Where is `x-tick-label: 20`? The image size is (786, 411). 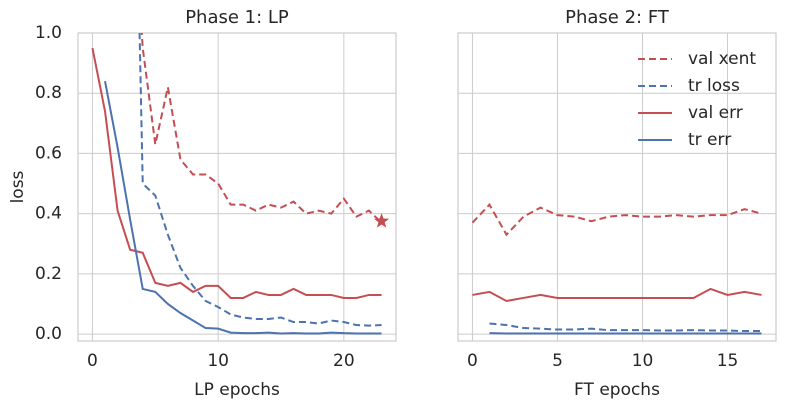
x-tick-label: 20 is located at coordinates (344, 361).